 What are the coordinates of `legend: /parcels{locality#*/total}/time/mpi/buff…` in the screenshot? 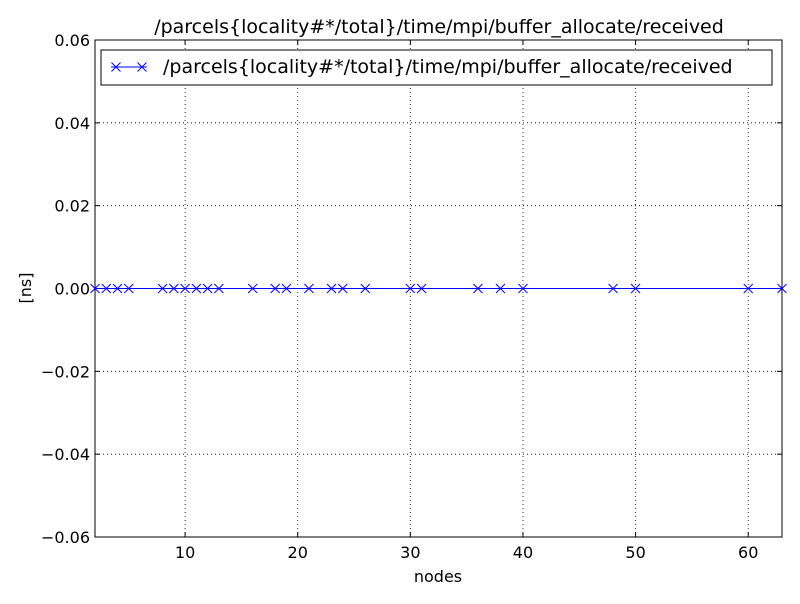 It's located at (436, 67).